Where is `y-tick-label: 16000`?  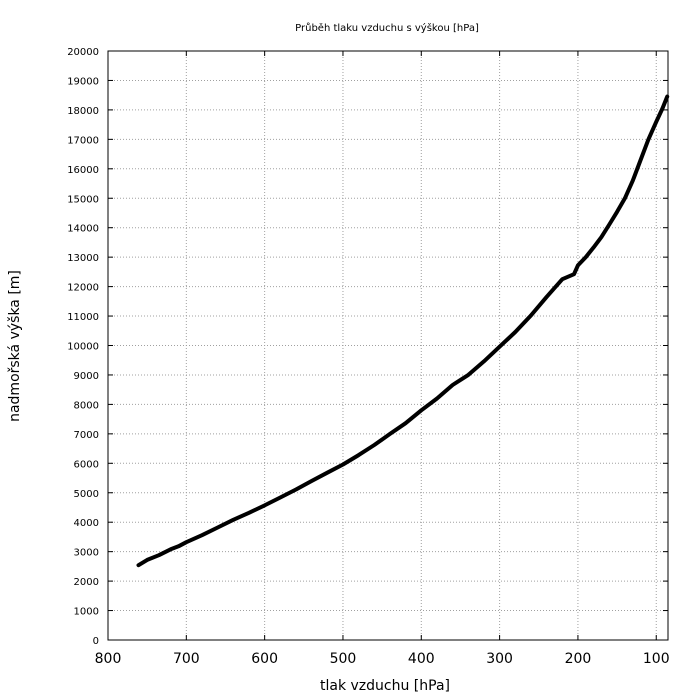 y-tick-label: 16000 is located at coordinates (83, 170).